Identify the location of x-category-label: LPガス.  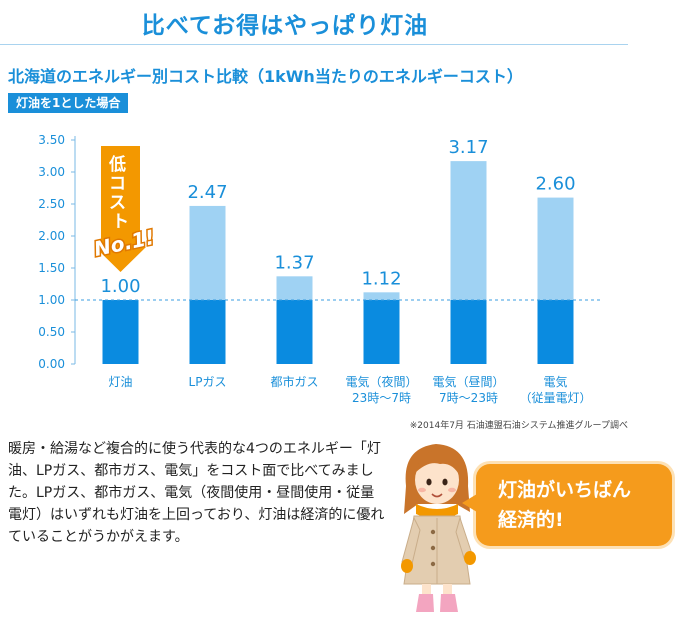
(208, 382).